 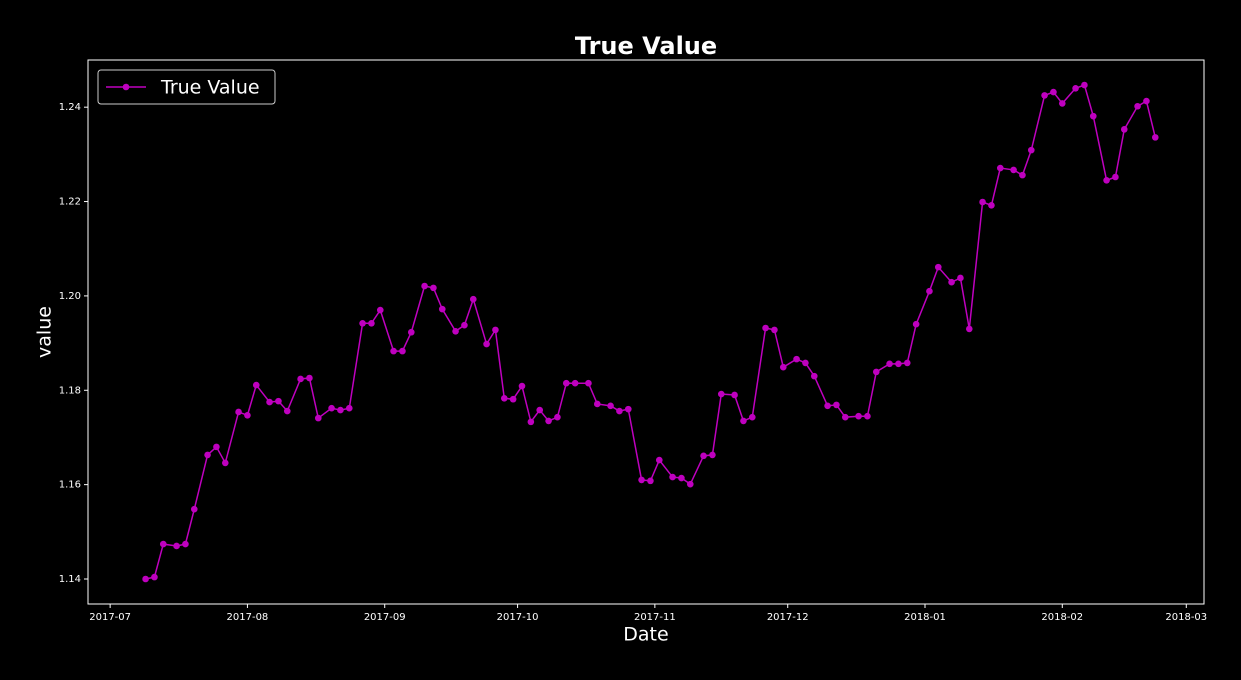 What do you see at coordinates (70, 107) in the screenshot?
I see `y-tick-label: 1.24` at bounding box center [70, 107].